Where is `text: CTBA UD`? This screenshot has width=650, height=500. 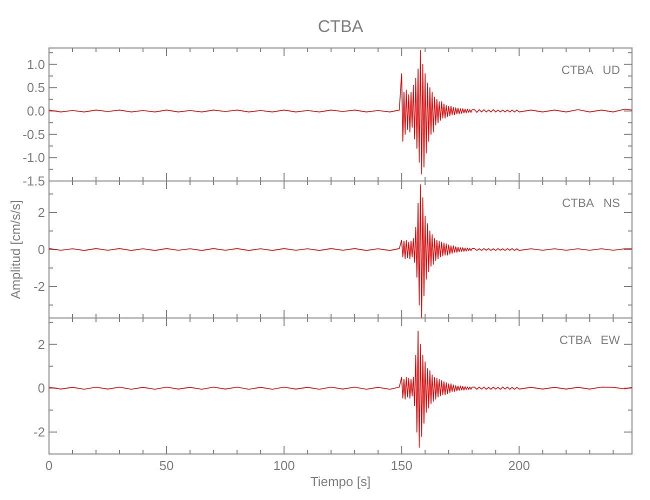
text: CTBA UD is located at coordinates (590, 70).